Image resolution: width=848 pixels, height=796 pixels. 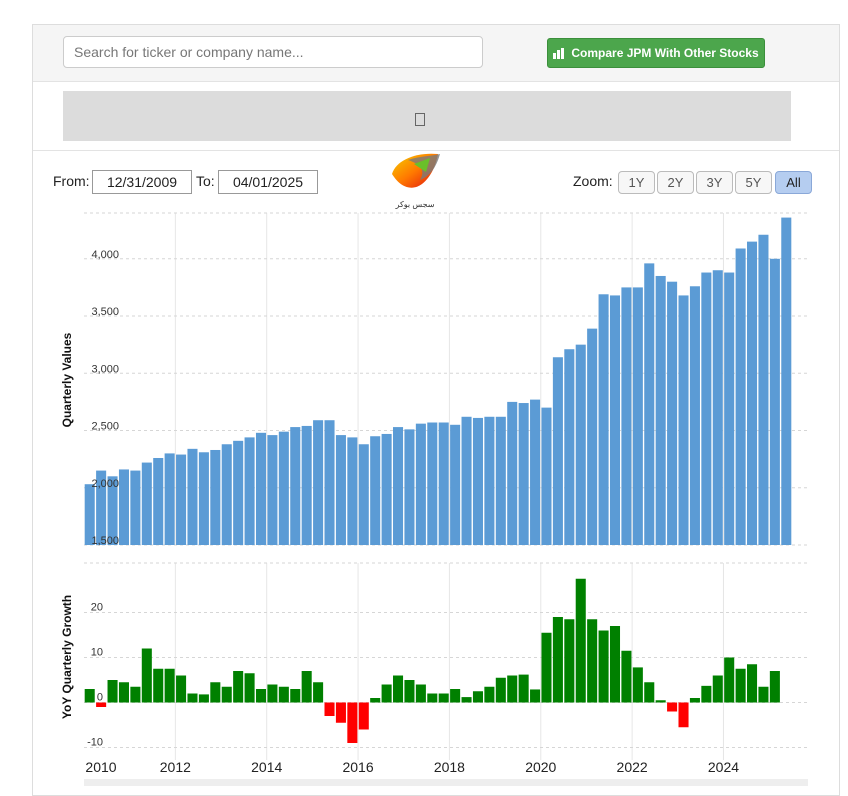 I want to click on bar-chart-icon, so click(x=559, y=53).